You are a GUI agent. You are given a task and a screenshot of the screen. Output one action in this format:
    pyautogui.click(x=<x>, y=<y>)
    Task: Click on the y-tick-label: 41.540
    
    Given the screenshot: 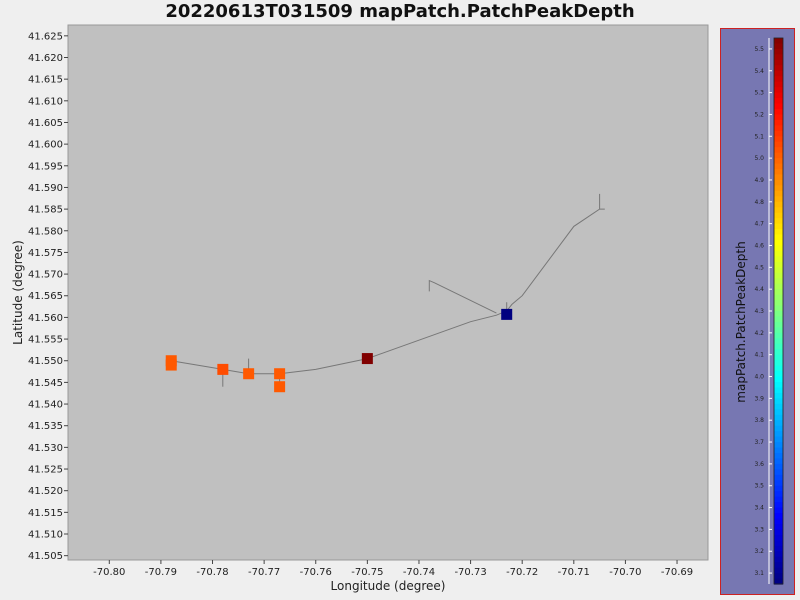 What is the action you would take?
    pyautogui.click(x=45, y=405)
    